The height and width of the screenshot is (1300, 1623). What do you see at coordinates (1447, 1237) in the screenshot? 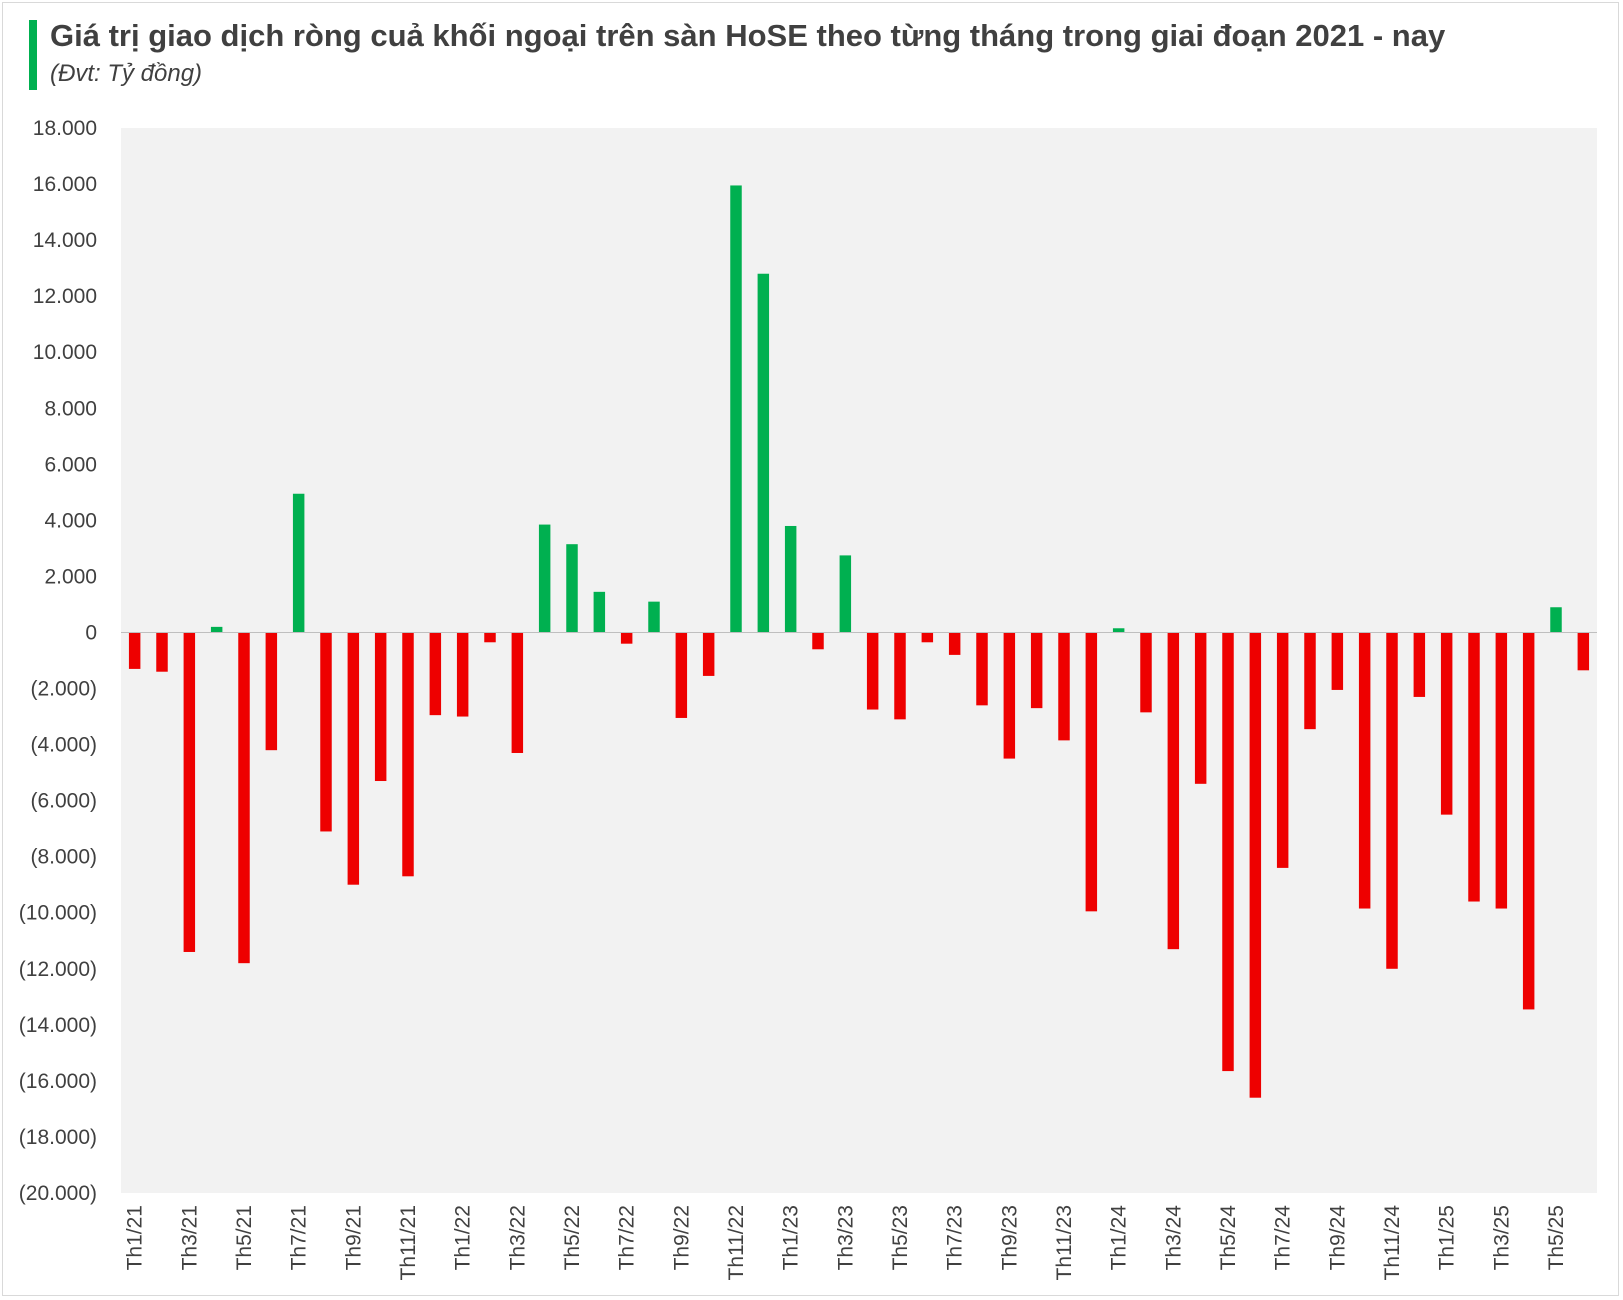
I see `x-tick-label: Th1/25` at bounding box center [1447, 1237].